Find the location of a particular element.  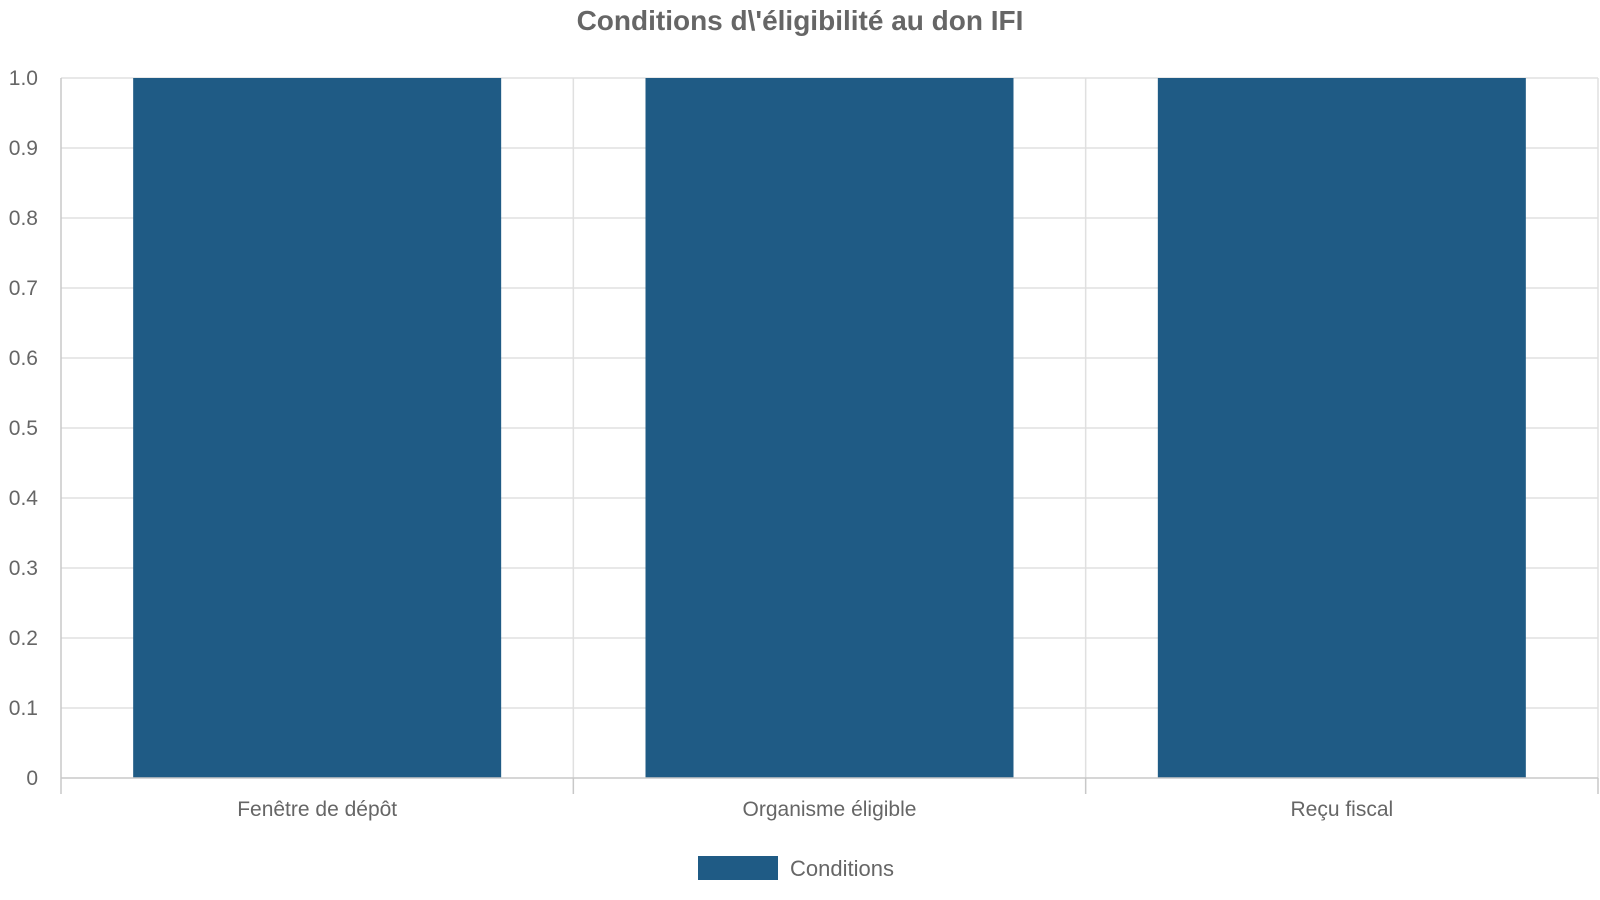

y-tick-label: 0.9 is located at coordinates (23, 148).